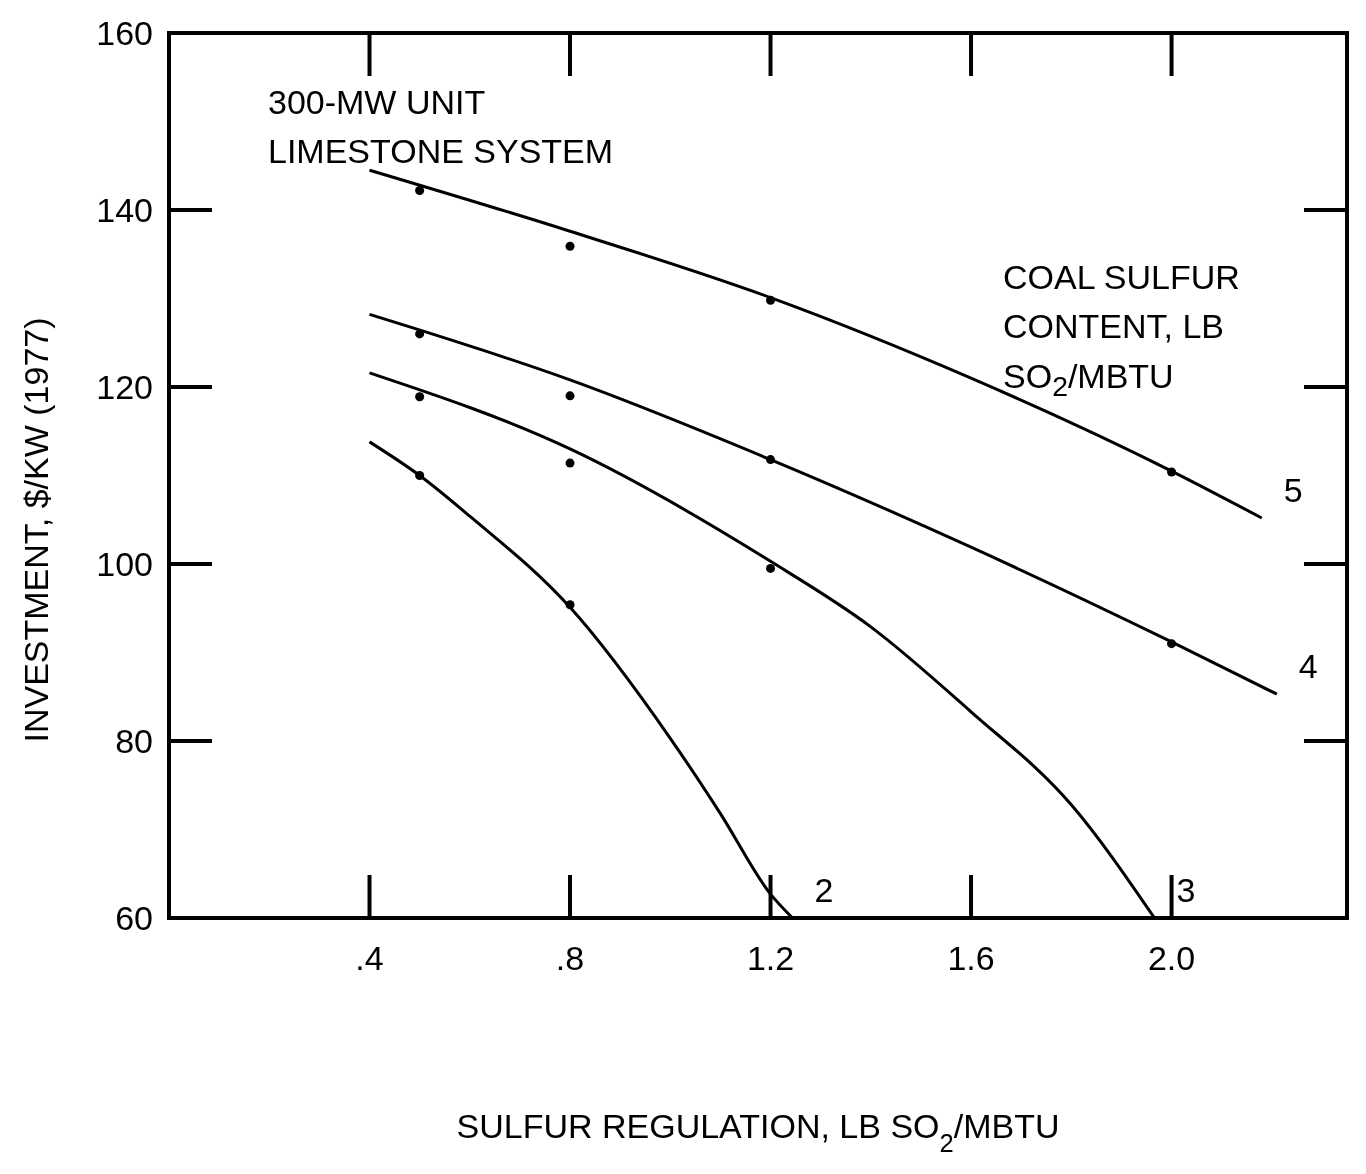 This screenshot has width=1366, height=1174. Describe the element at coordinates (1171, 958) in the screenshot. I see `x-tick-label: 2.0` at that location.